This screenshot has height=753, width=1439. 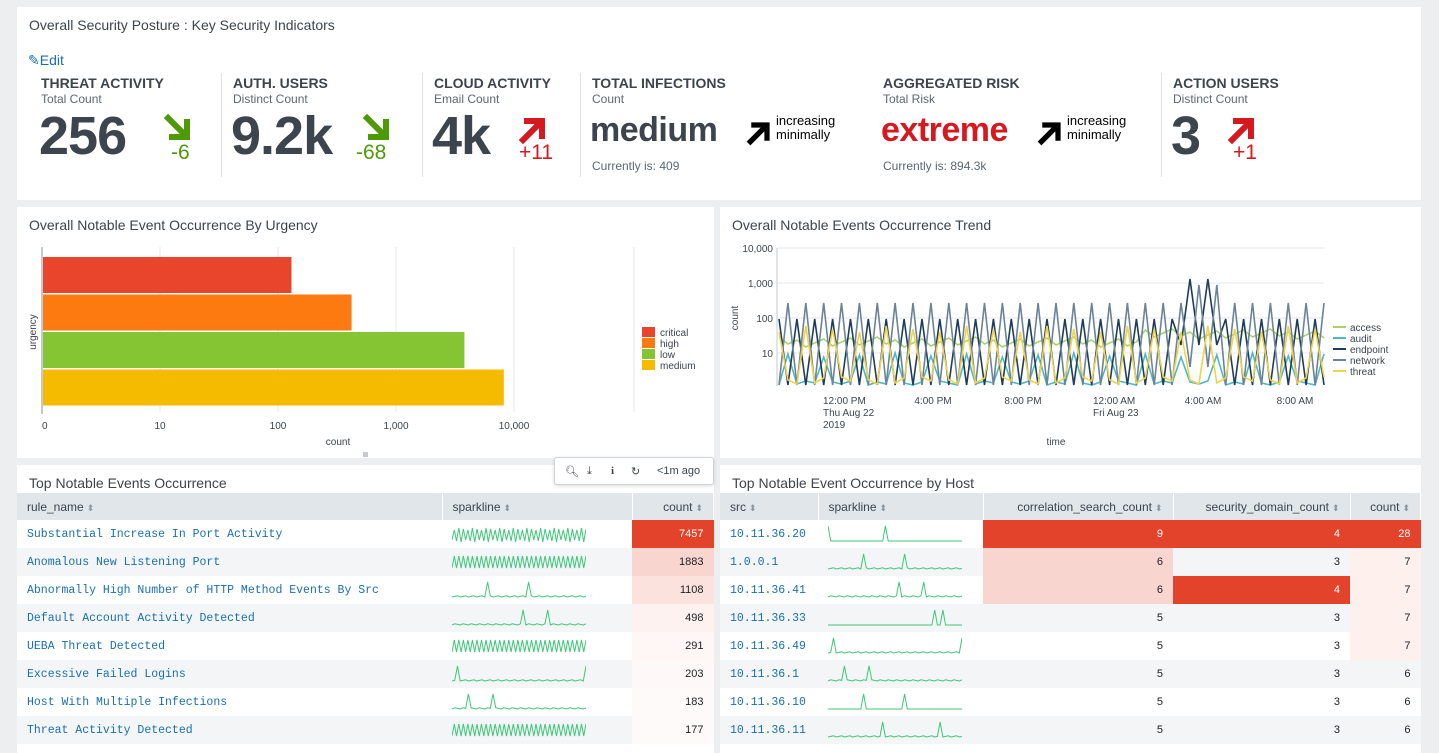 I want to click on count-cell: 183, so click(x=673, y=702).